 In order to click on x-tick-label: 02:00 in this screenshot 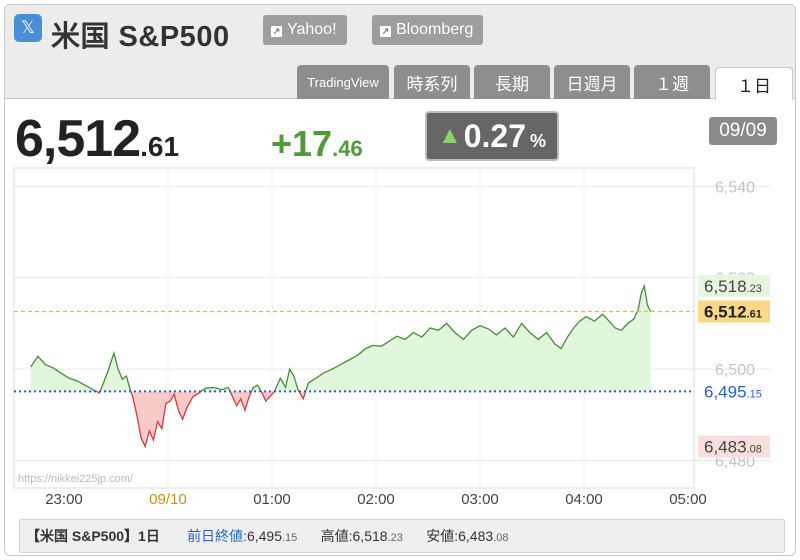, I will do `click(376, 499)`.